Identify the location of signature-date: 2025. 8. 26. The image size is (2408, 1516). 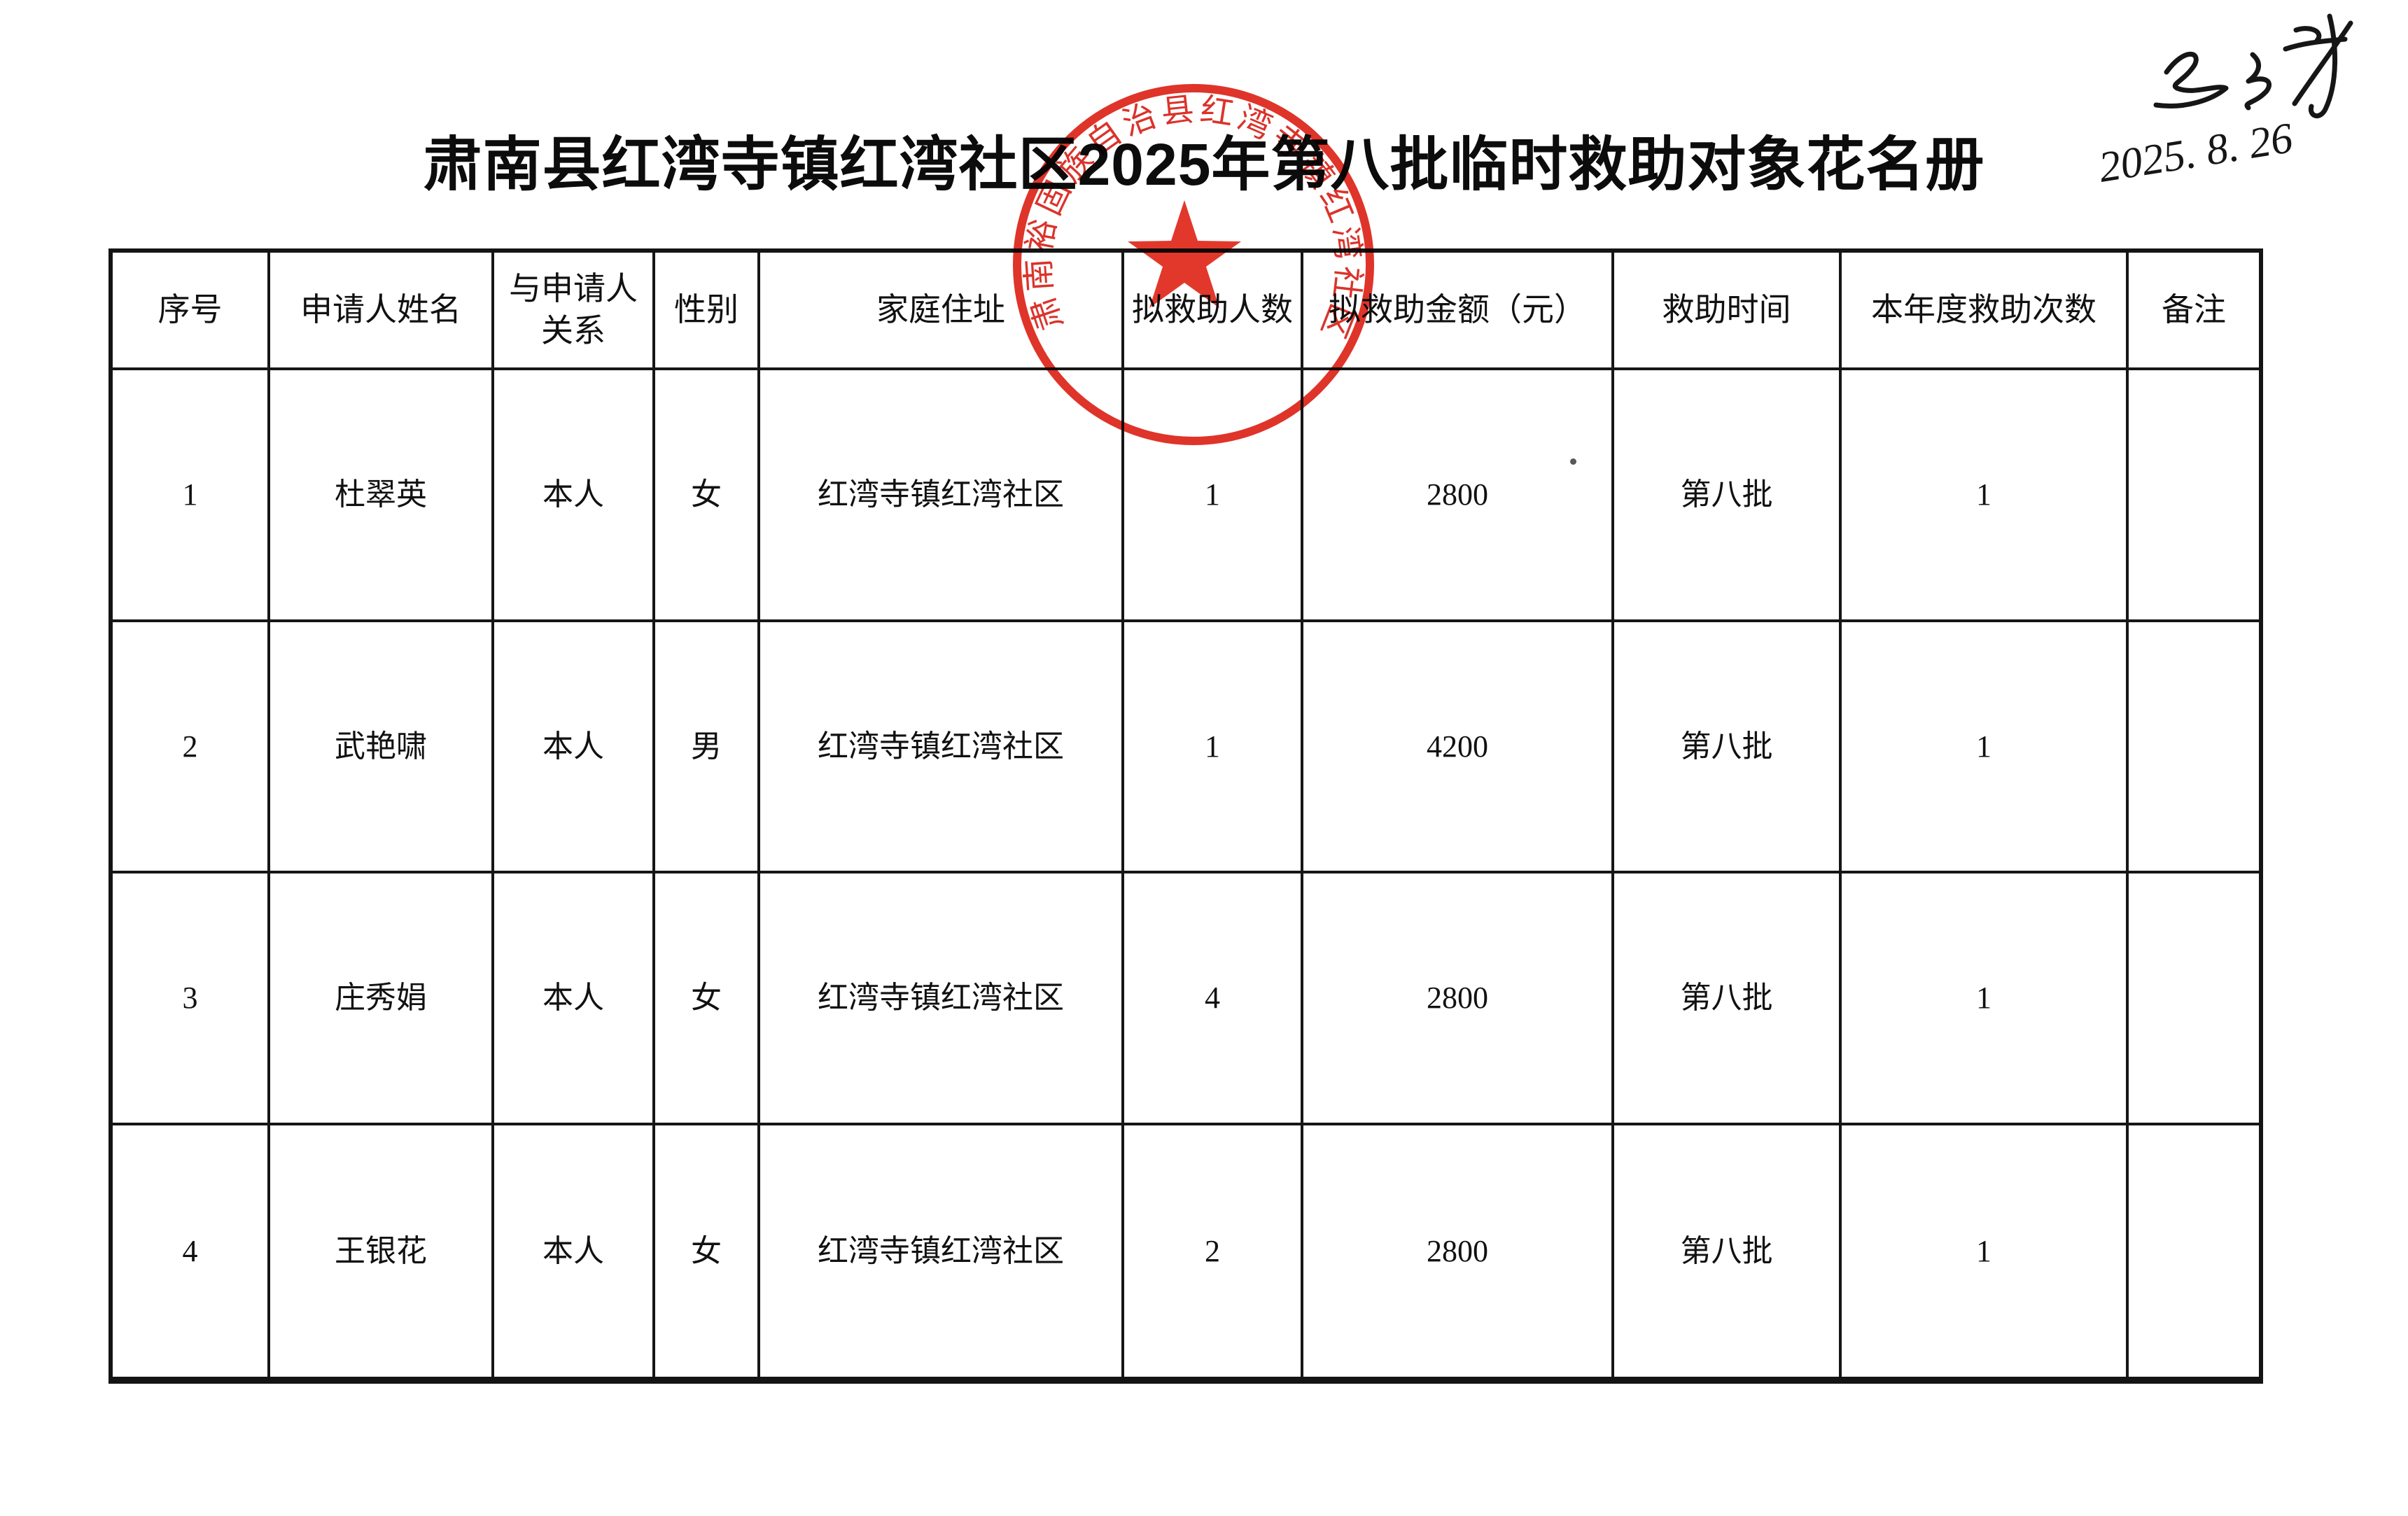
(2196, 153).